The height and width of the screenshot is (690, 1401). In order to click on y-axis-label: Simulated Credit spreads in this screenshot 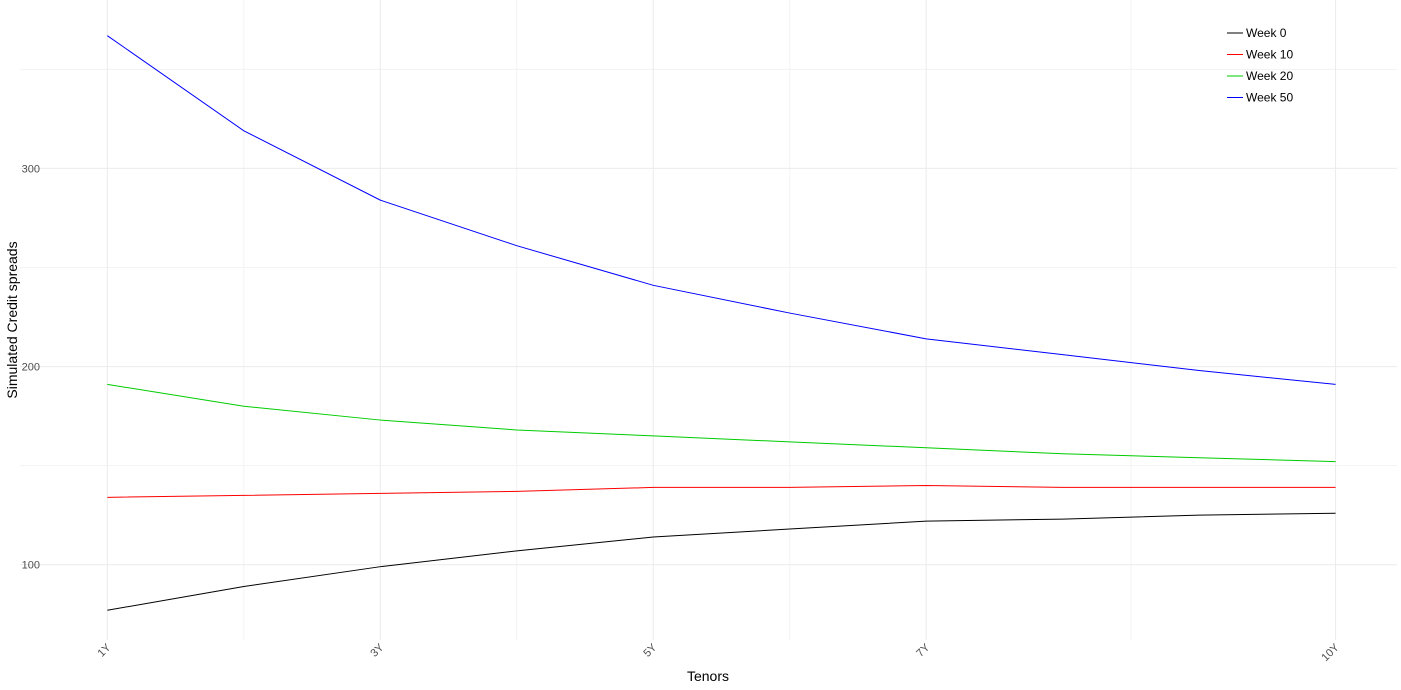, I will do `click(12, 319)`.